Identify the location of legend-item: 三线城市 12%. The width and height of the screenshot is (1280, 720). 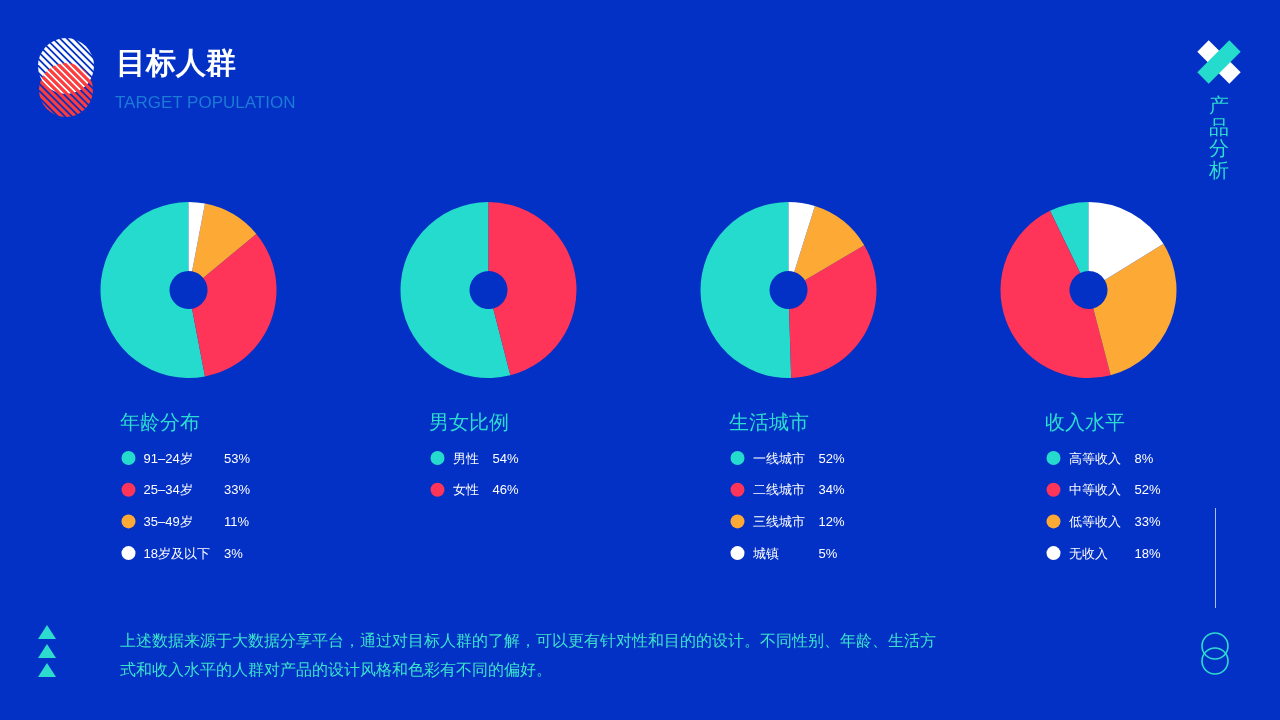
(787, 521).